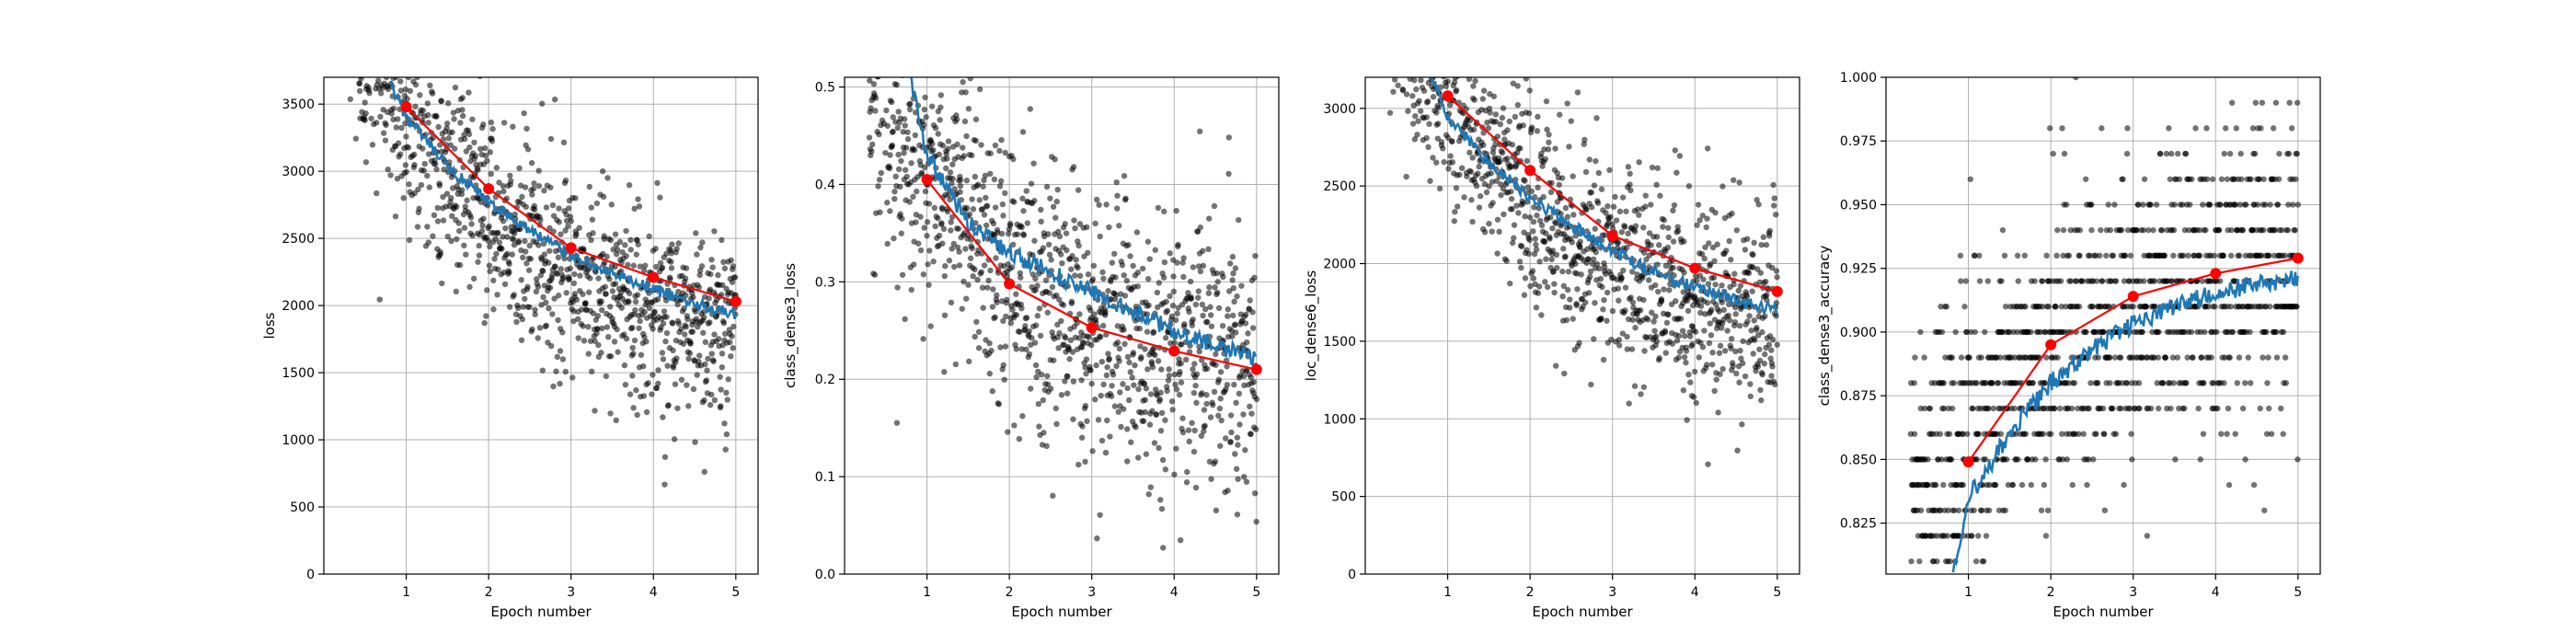 This screenshot has width=2576, height=644. I want to click on y-tick-label: 0.5, so click(825, 88).